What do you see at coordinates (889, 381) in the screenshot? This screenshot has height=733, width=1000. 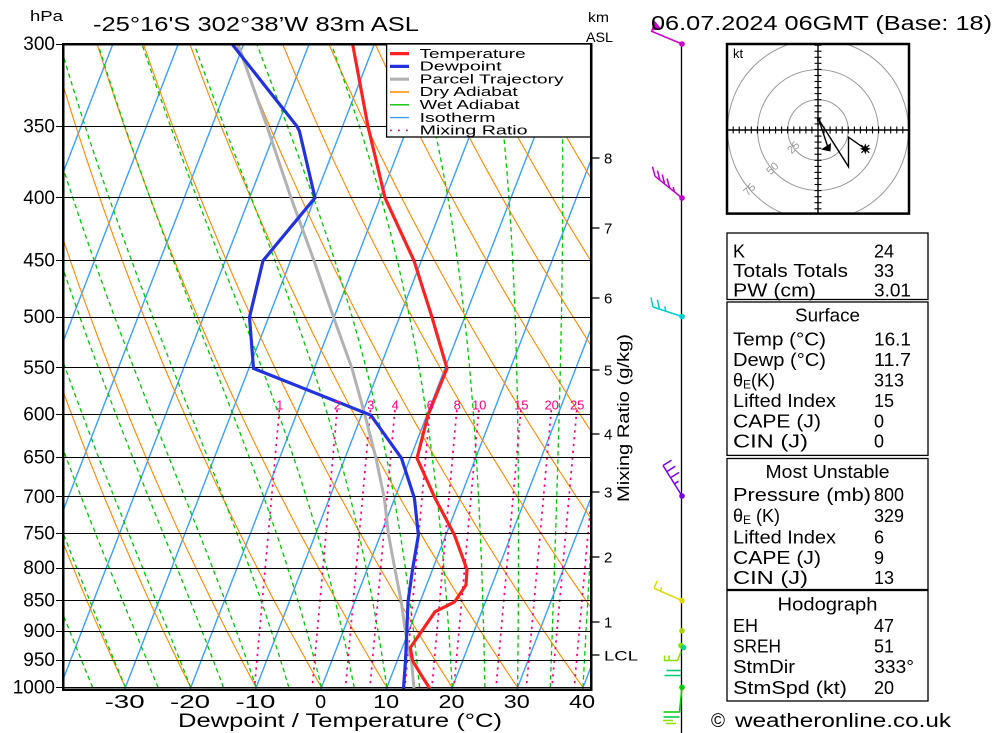 I see `svg-text: 313` at bounding box center [889, 381].